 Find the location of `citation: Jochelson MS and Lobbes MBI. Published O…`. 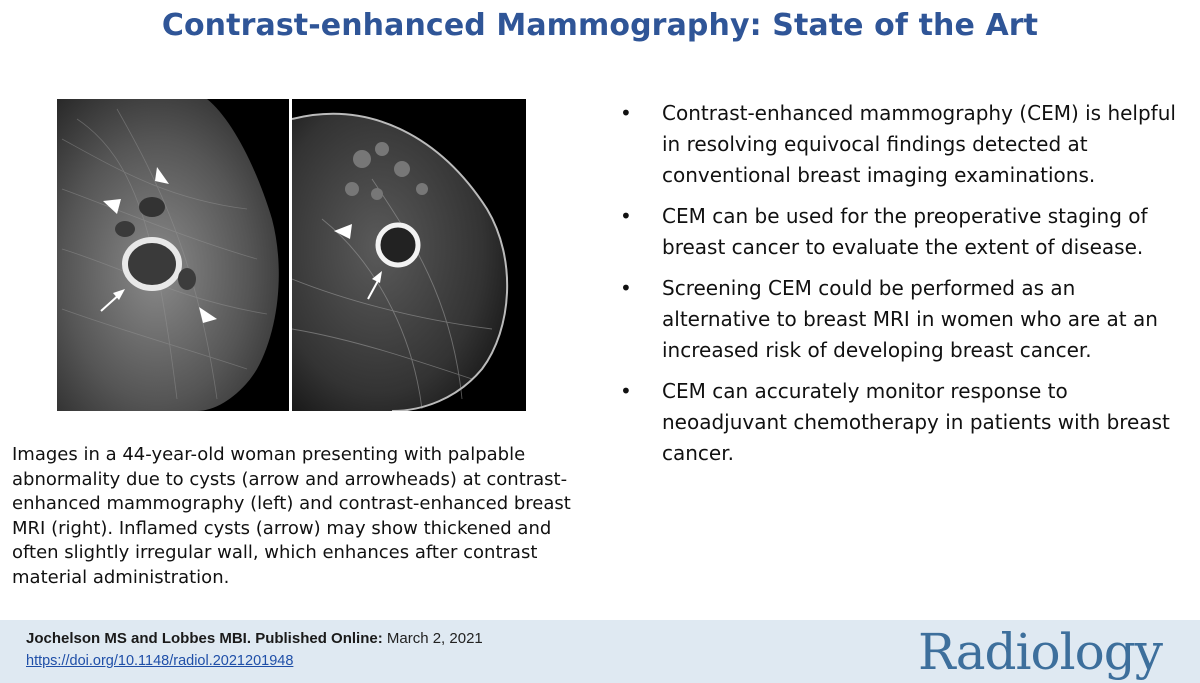

citation: Jochelson MS and Lobbes MBI. Published O… is located at coordinates (254, 638).